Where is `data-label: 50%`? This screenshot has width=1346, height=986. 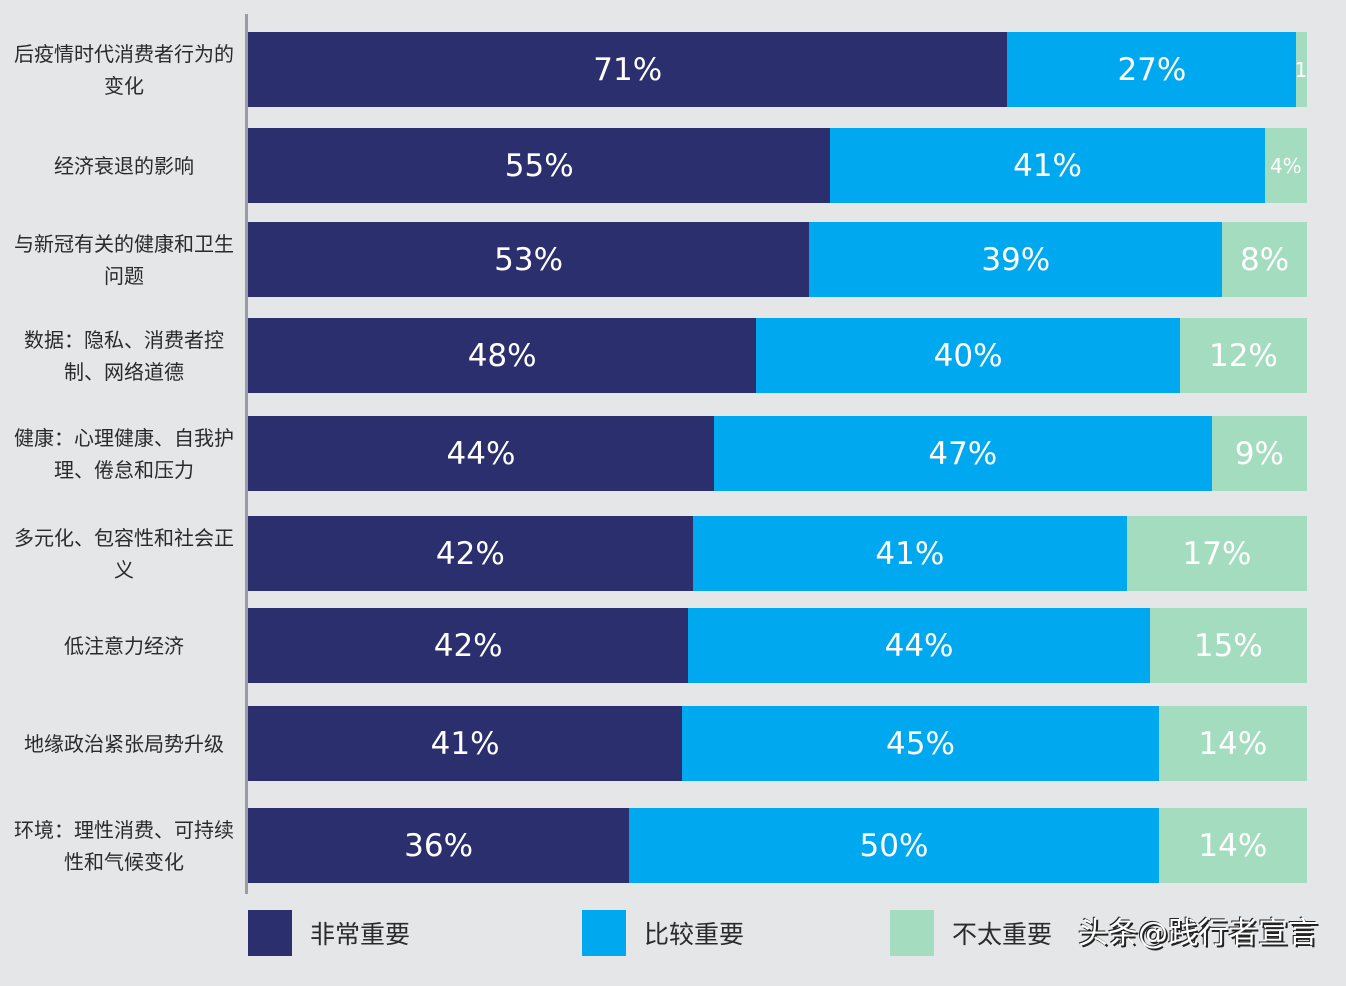 data-label: 50% is located at coordinates (894, 845).